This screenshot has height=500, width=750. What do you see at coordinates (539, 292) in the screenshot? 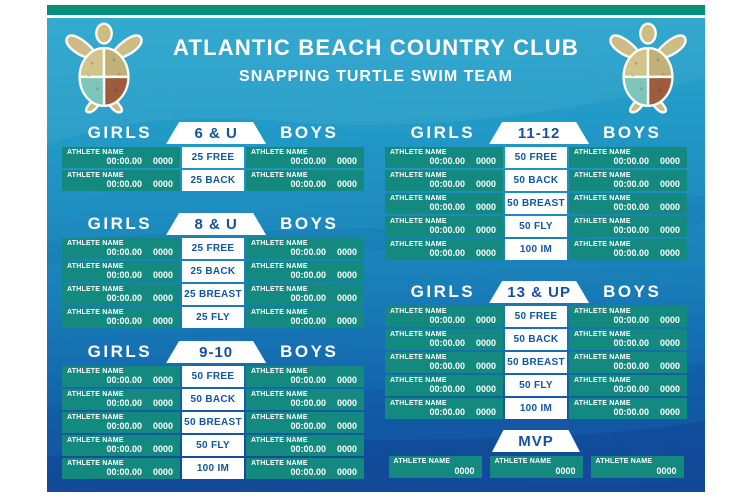
I see `age-group-label: 13 & UP` at bounding box center [539, 292].